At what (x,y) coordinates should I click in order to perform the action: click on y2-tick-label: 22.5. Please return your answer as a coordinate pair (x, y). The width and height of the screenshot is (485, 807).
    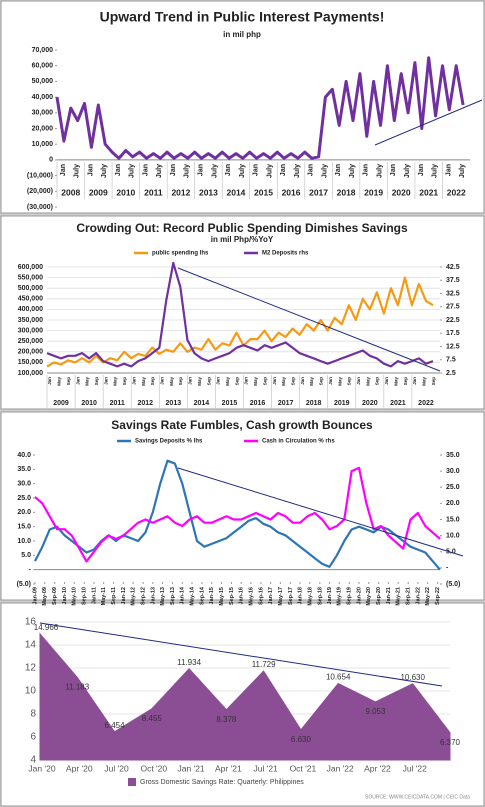
    Looking at the image, I should click on (453, 320).